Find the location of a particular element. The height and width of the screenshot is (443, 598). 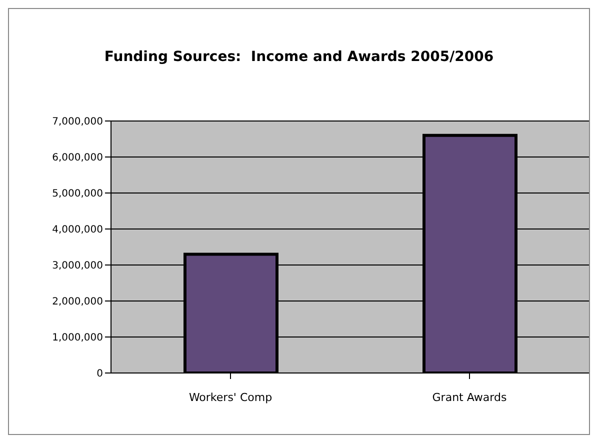

x-tick-label: Workers' Comp is located at coordinates (230, 397).